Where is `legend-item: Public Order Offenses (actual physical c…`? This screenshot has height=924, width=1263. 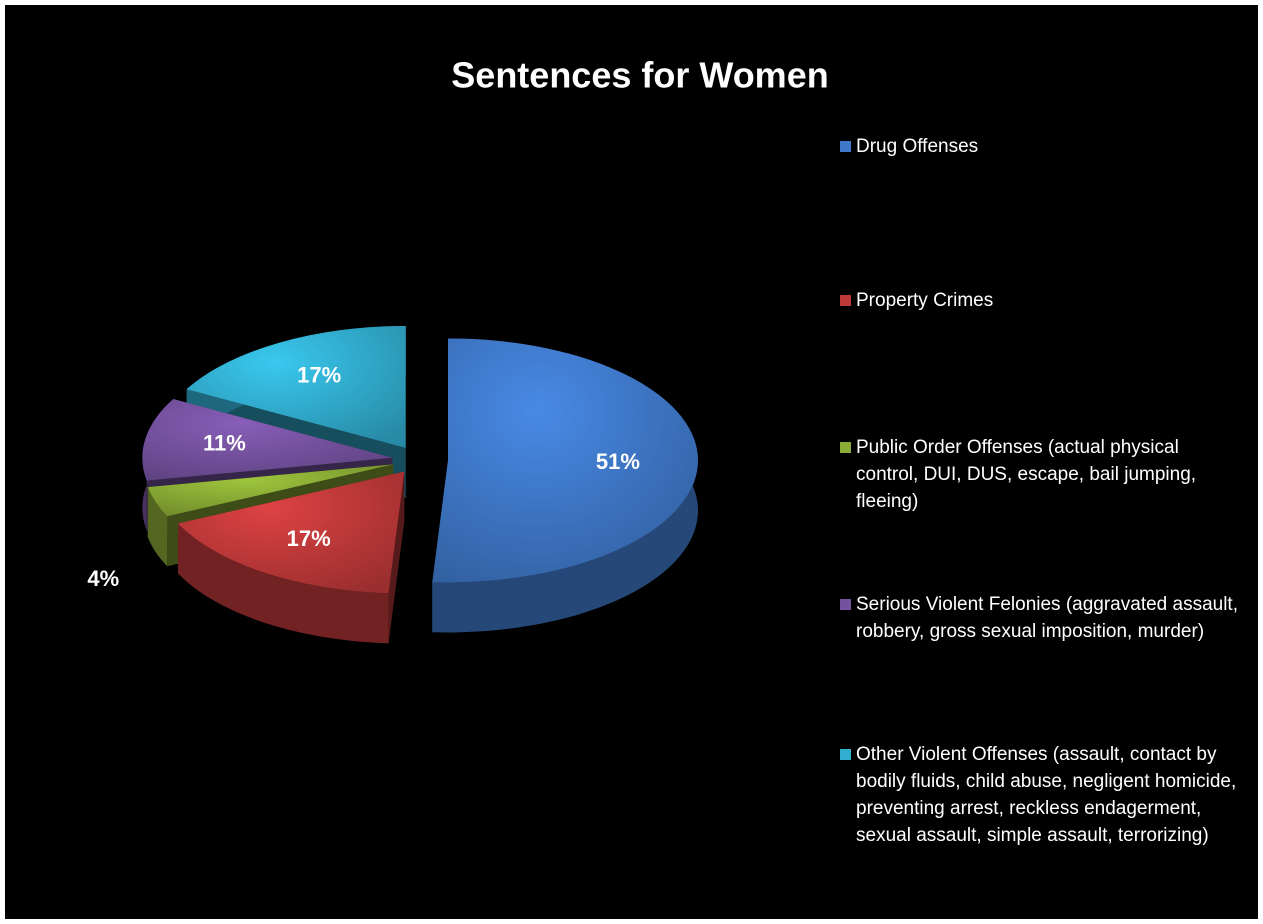 legend-item: Public Order Offenses (actual physical c… is located at coordinates (1040, 474).